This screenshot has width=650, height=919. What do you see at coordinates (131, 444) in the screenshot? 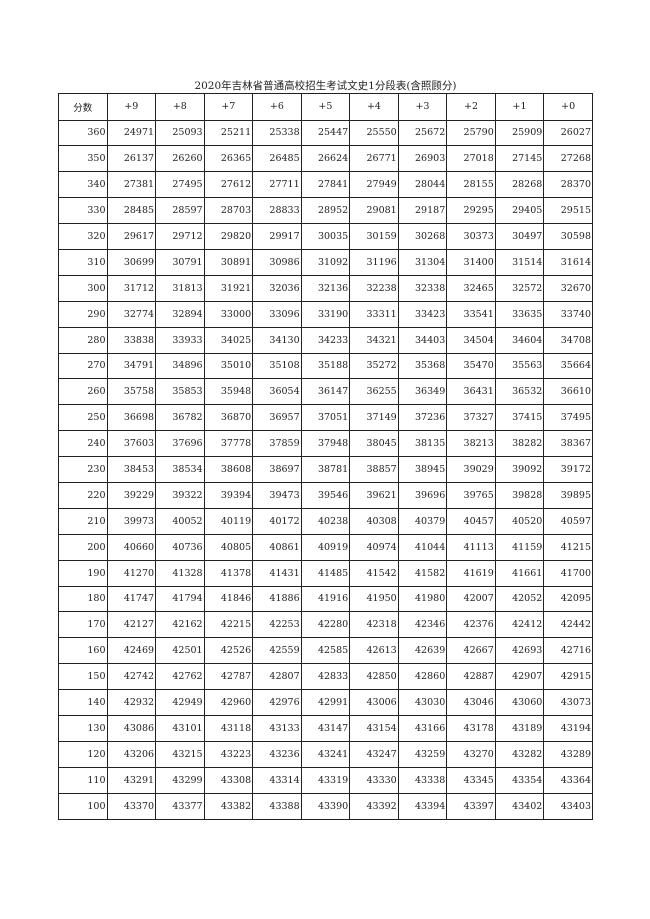
I see `count-cell: 37603` at bounding box center [131, 444].